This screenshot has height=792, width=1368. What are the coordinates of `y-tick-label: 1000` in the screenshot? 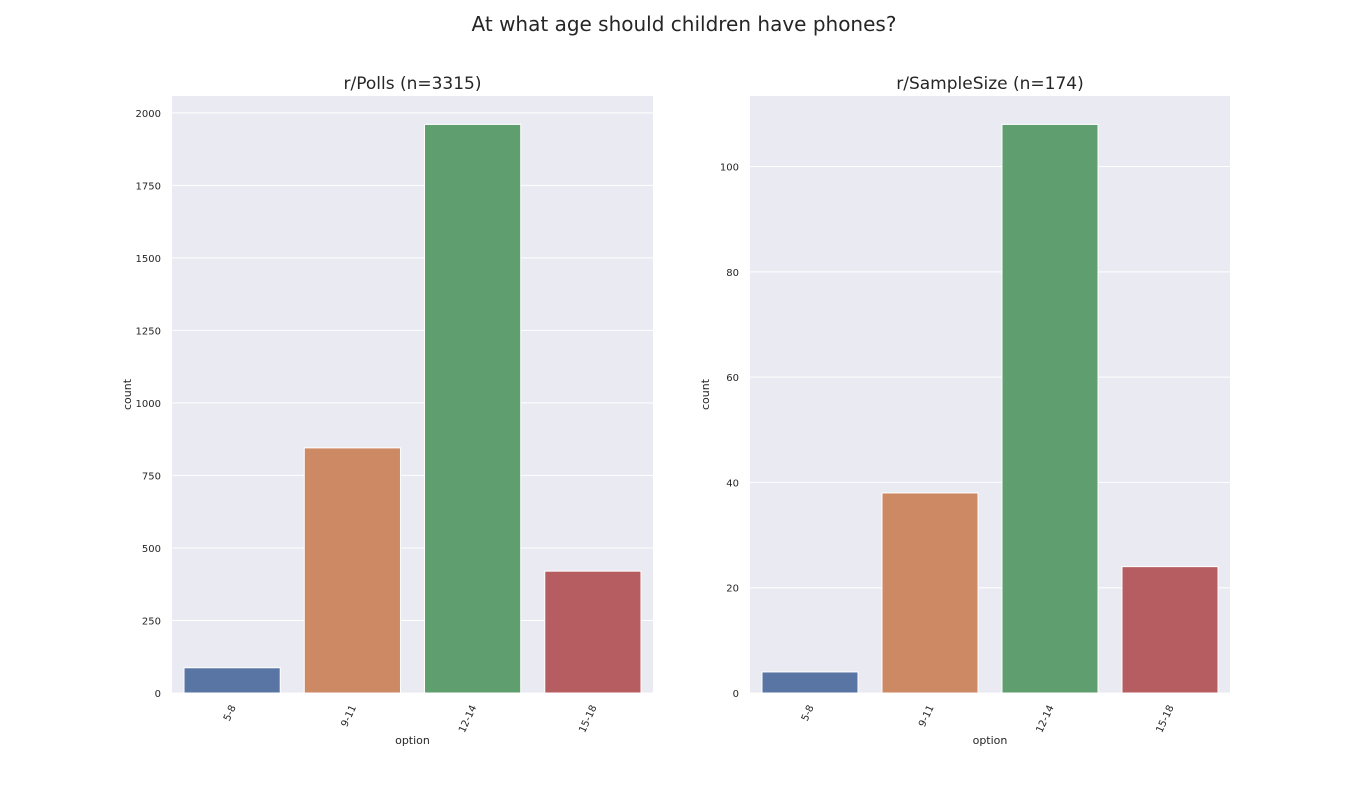 It's located at (148, 404).